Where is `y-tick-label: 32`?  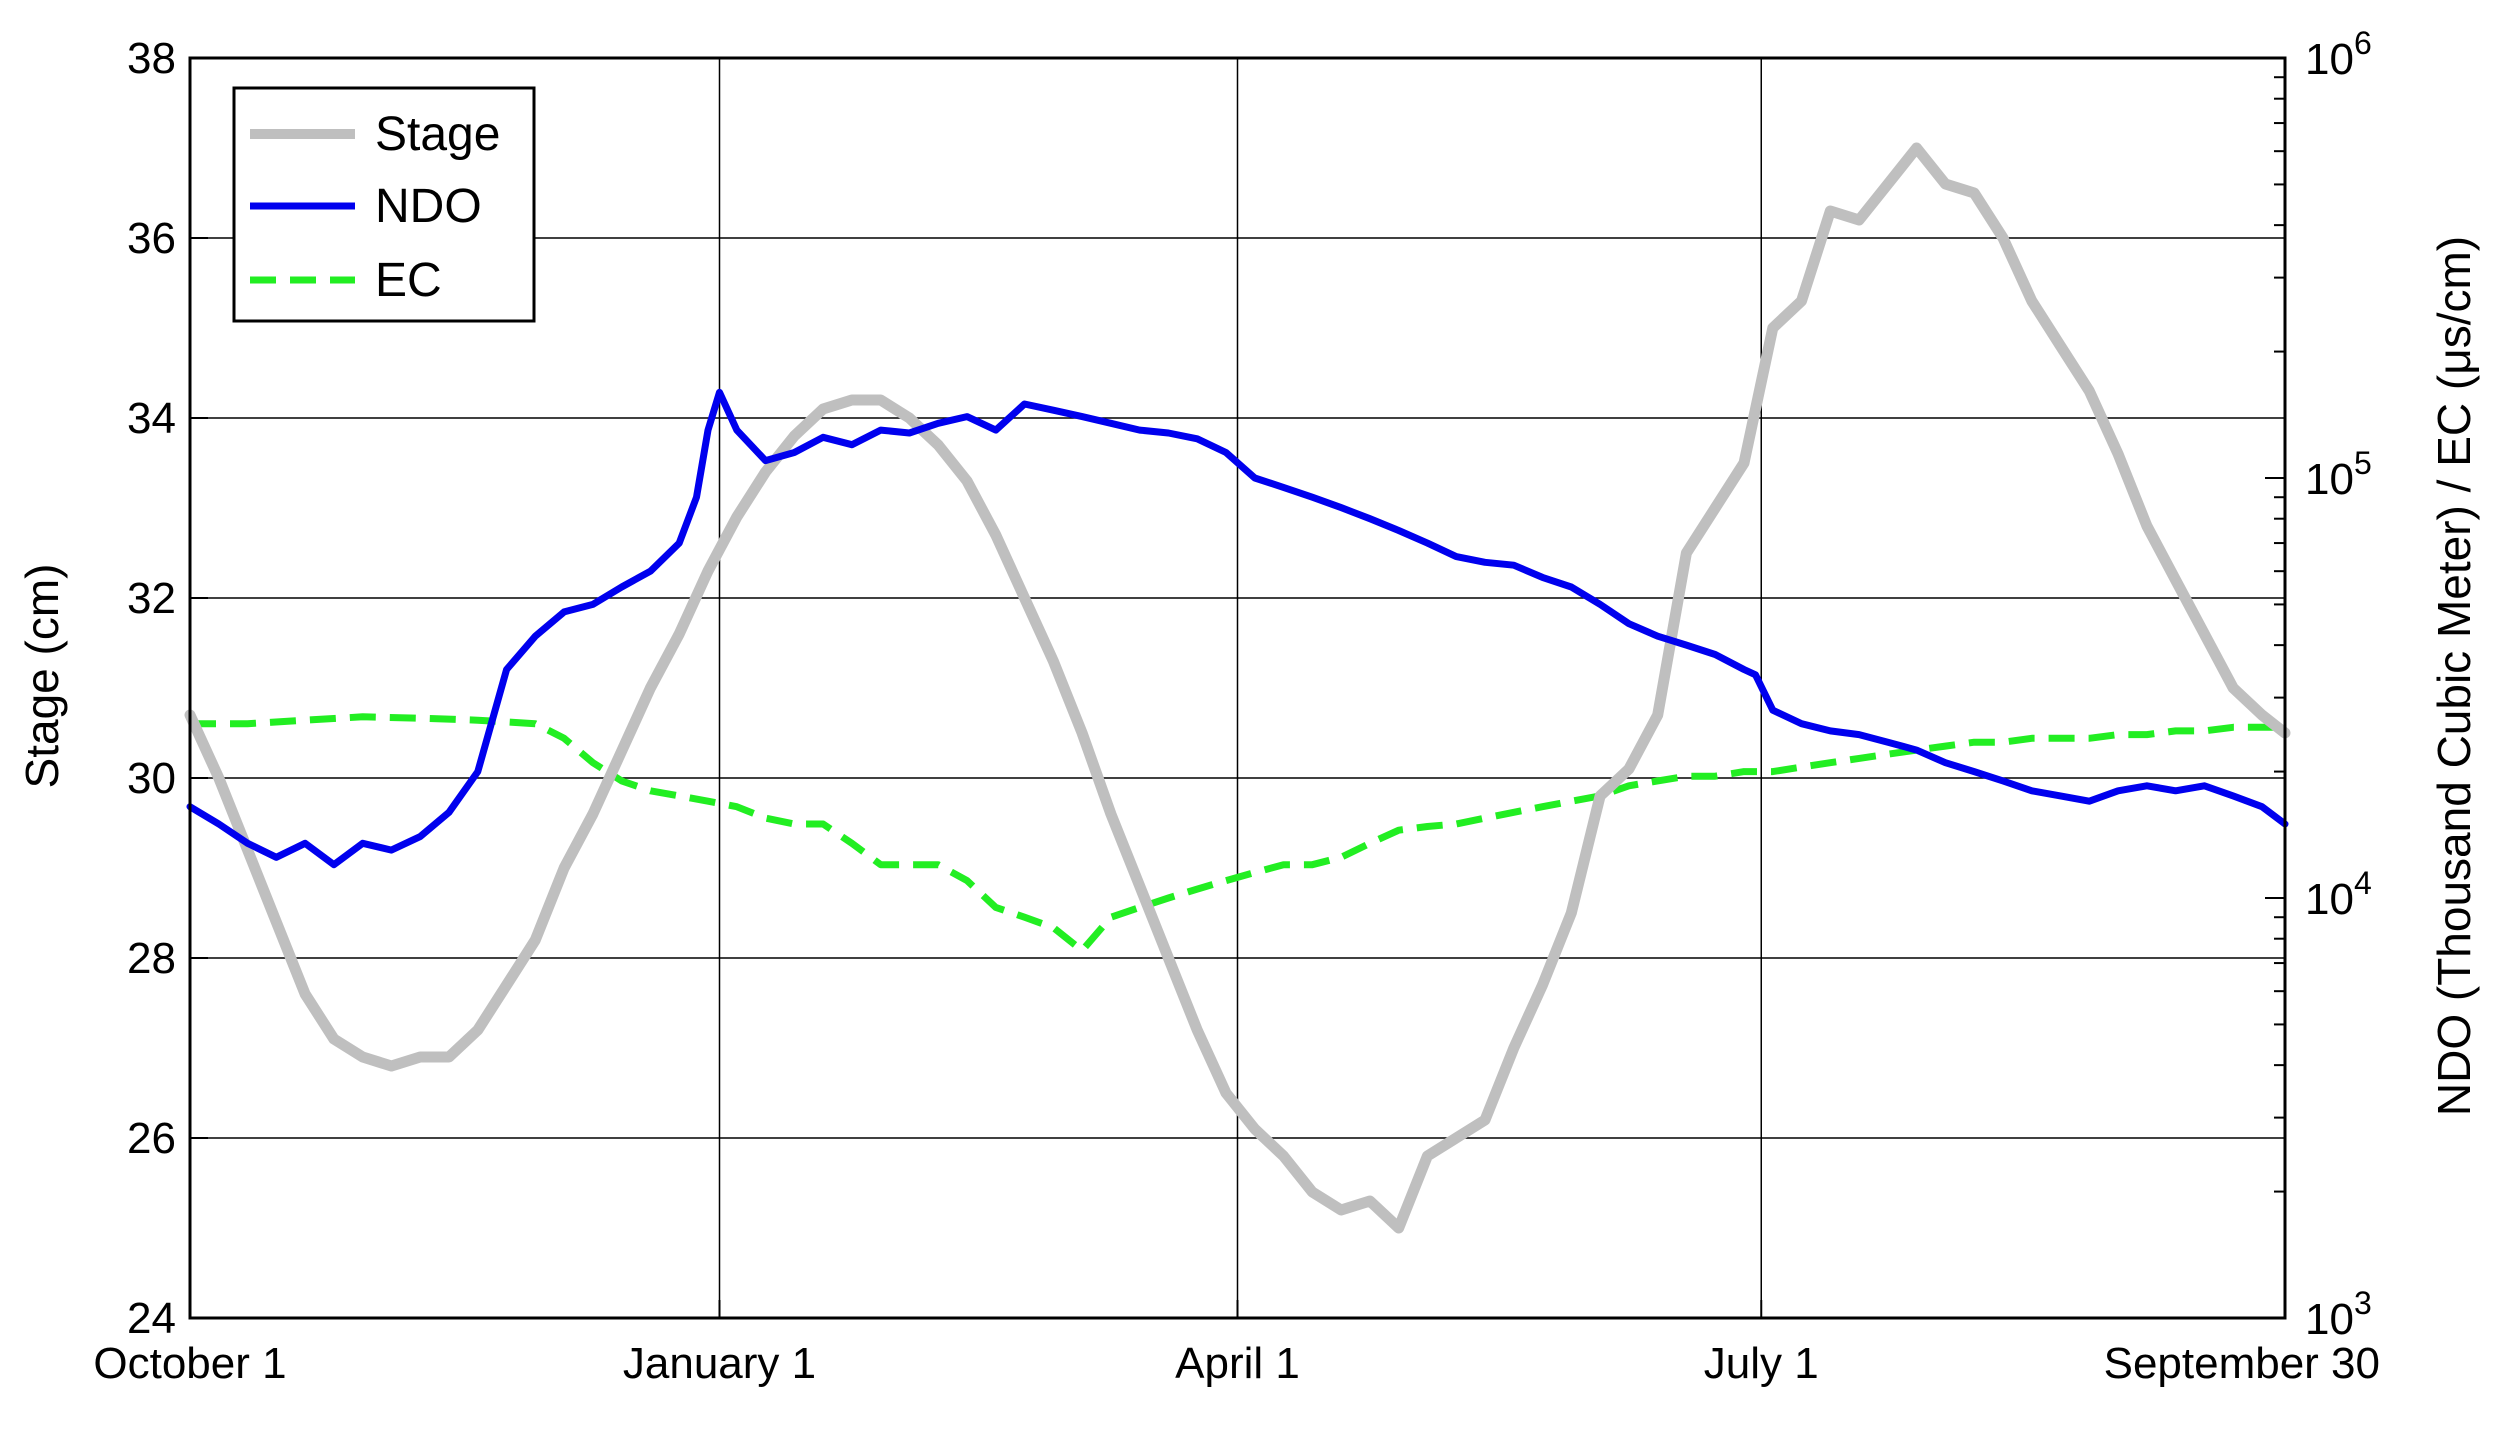
y-tick-label: 32 is located at coordinates (151, 598).